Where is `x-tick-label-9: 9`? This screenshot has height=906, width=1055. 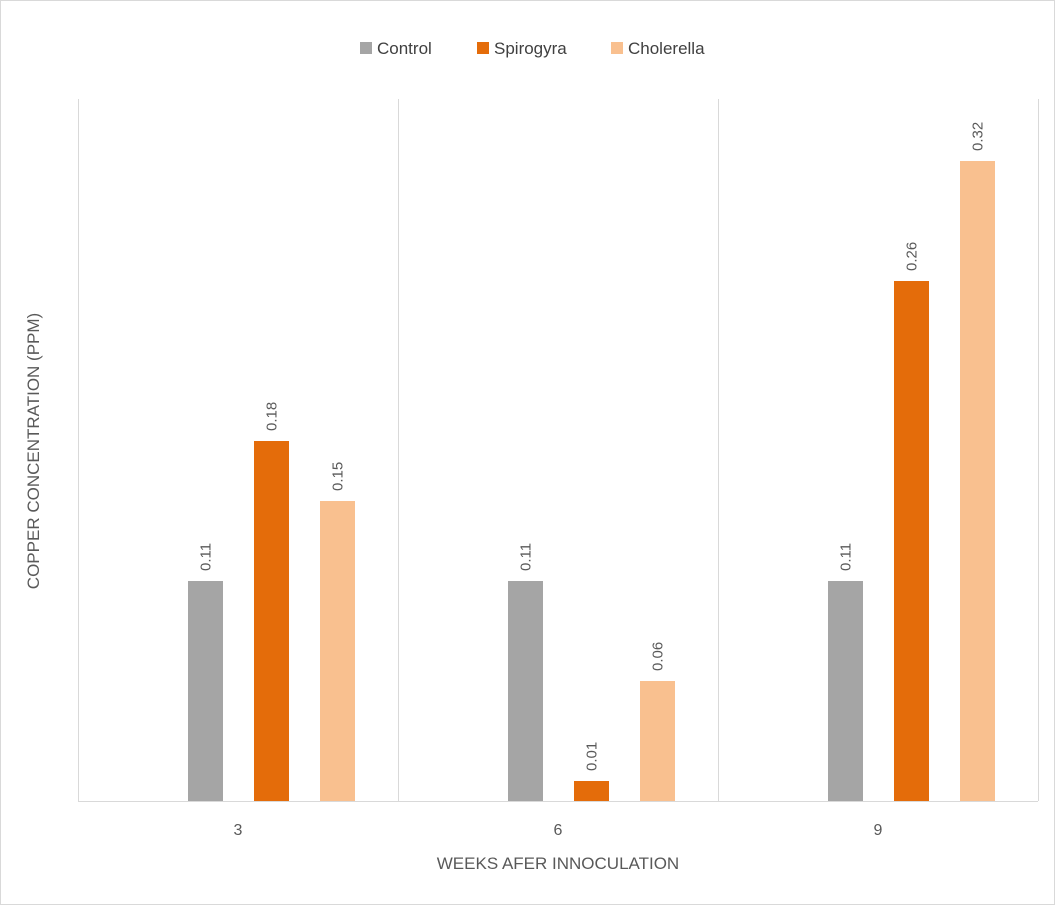
x-tick-label-9: 9 is located at coordinates (878, 830).